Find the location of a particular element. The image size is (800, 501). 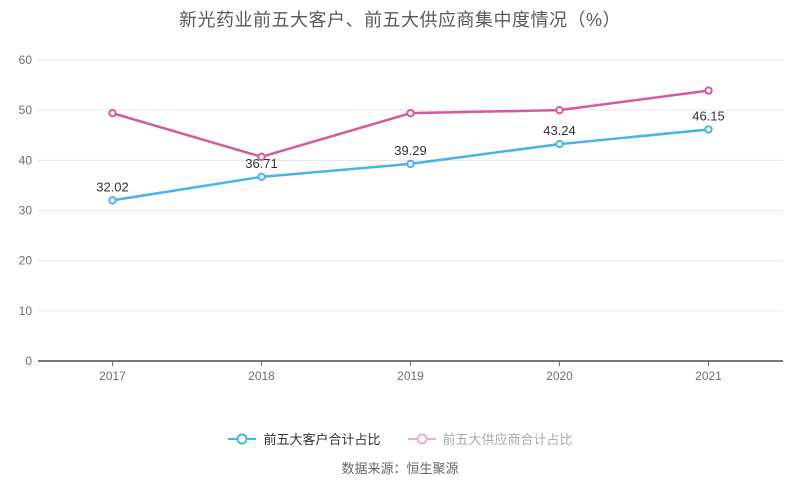

y-axis-label: 50 is located at coordinates (26, 110).